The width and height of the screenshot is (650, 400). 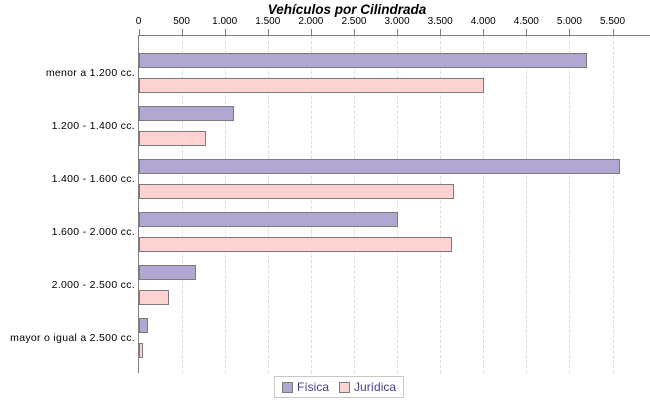 I want to click on x-tick-label: 500, so click(x=181, y=21).